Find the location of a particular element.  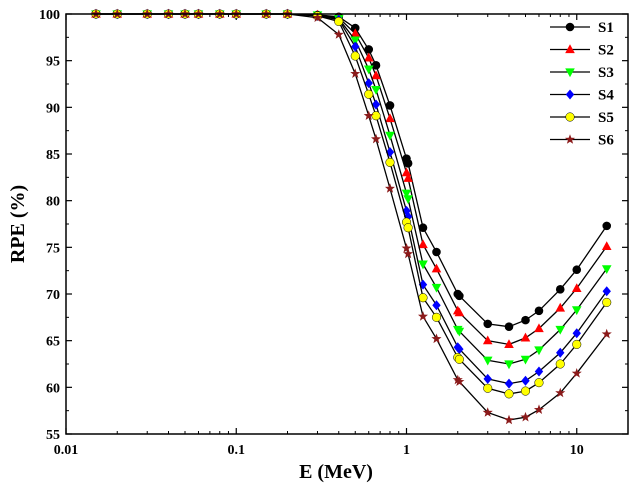

x-axis-title: E (MeV) is located at coordinates (336, 472).